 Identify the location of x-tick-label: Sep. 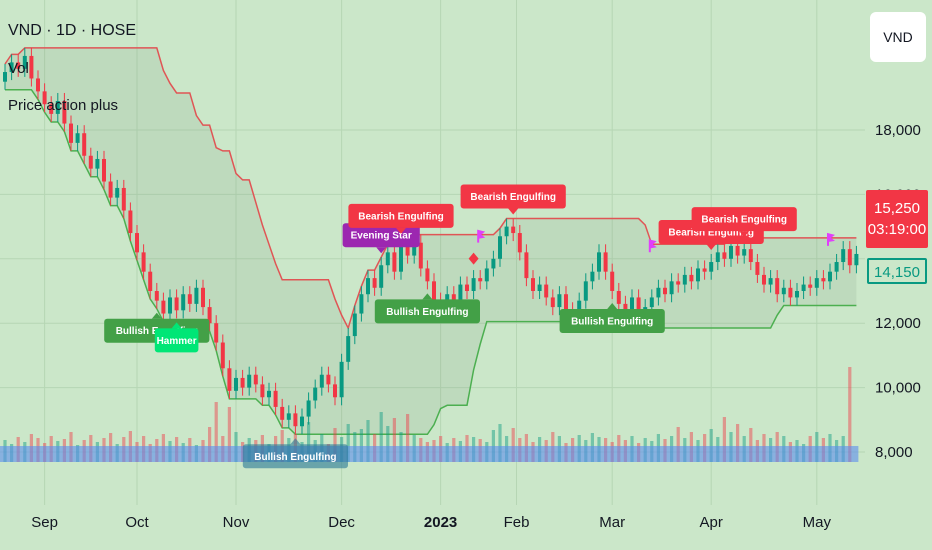
(44, 522).